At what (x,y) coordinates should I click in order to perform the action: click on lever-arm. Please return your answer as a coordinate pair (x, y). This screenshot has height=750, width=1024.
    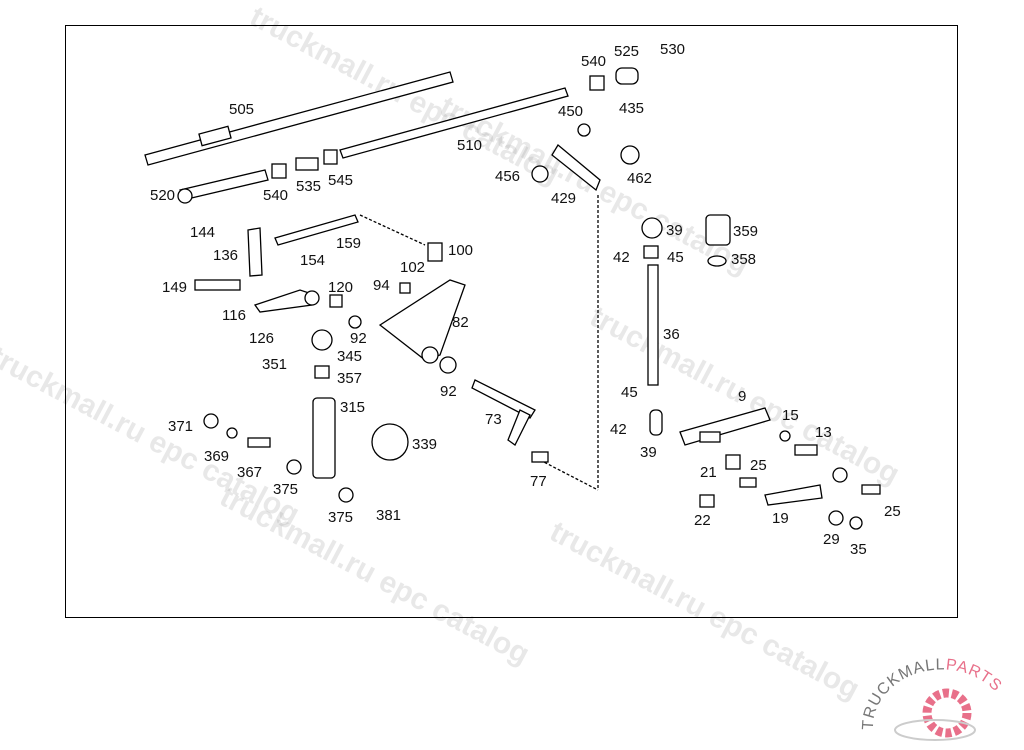
    Looking at the image, I should click on (519, 427).